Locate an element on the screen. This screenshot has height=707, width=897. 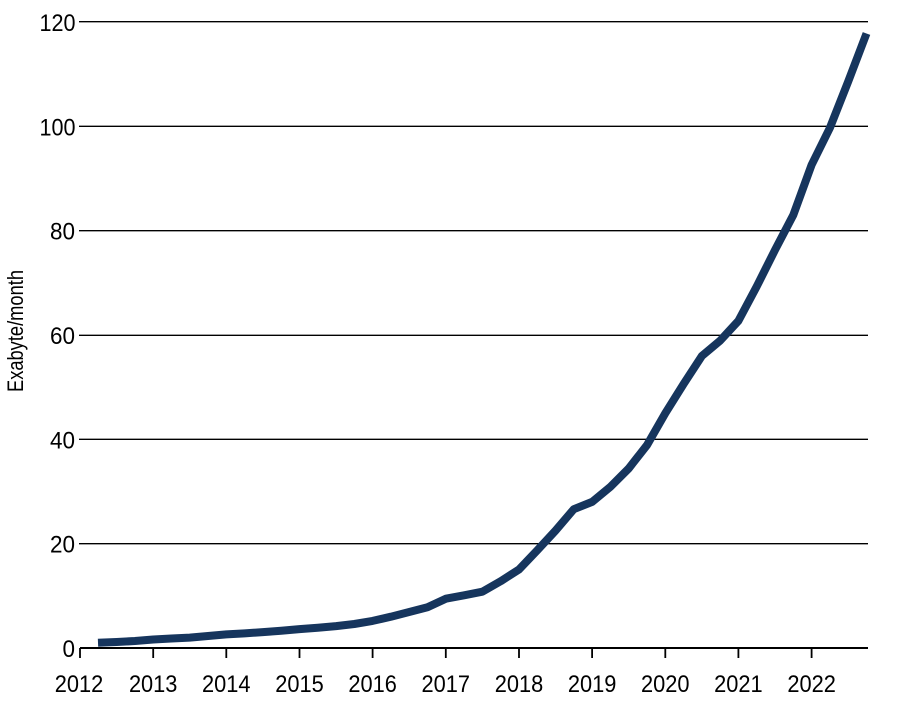
svg-text: 2016 is located at coordinates (372, 684).